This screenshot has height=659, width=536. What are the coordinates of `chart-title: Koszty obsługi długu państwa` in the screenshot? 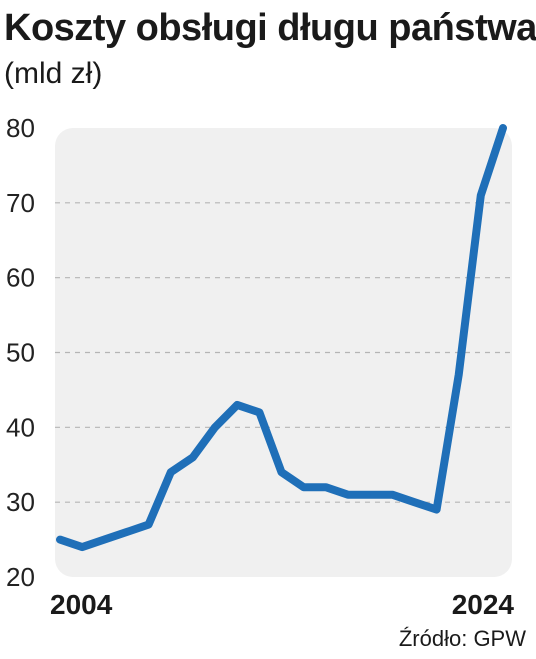 It's located at (270, 28).